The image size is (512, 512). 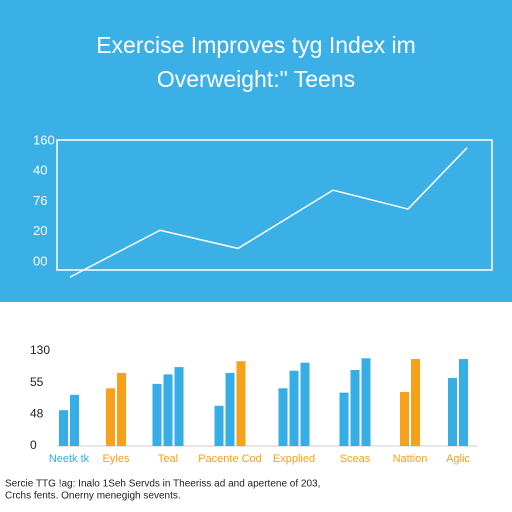 What do you see at coordinates (44, 139) in the screenshot?
I see `y-axis-label: 160` at bounding box center [44, 139].